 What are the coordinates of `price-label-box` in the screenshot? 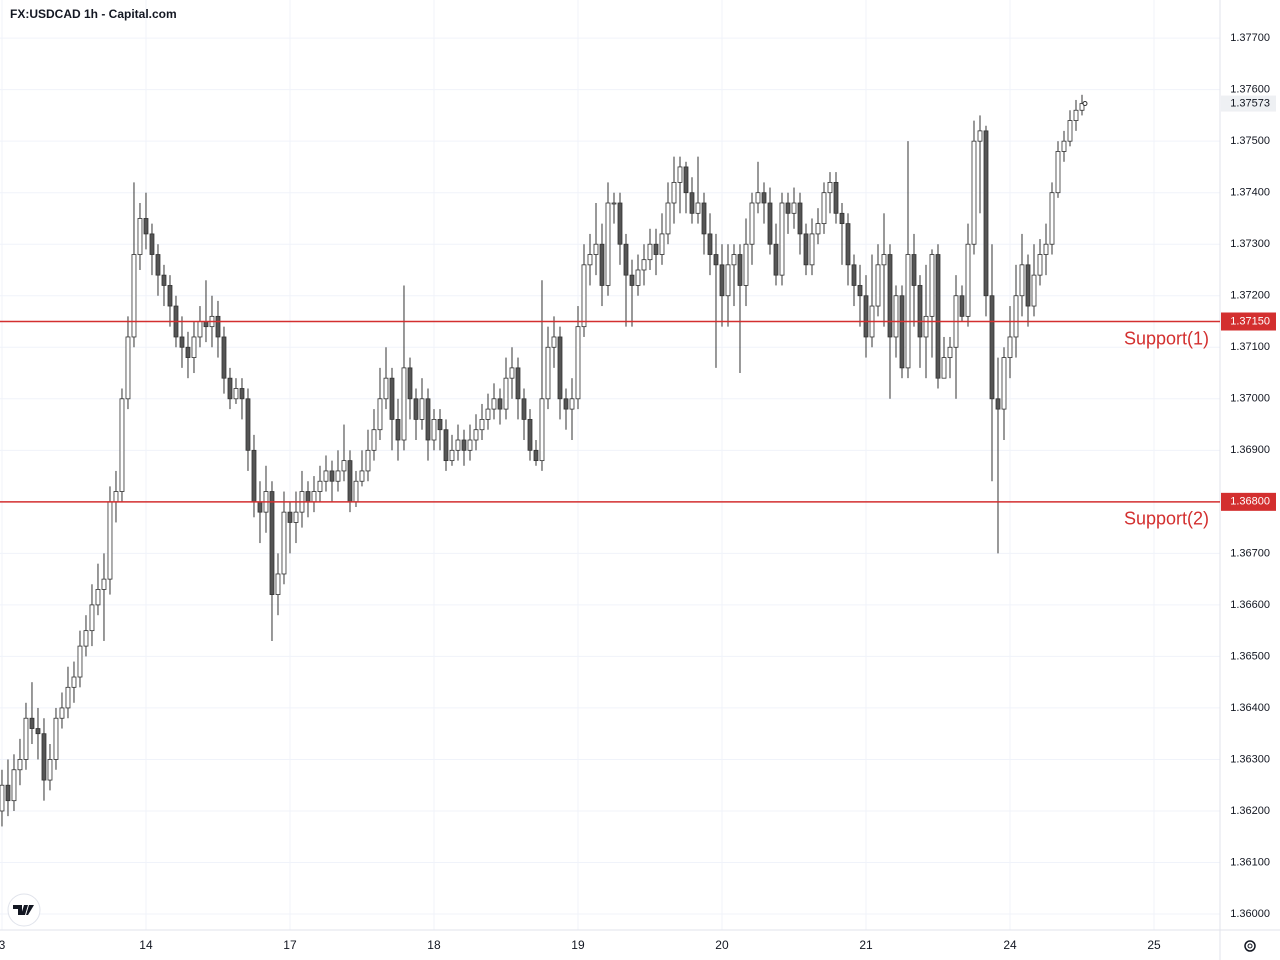 It's located at (1248, 321).